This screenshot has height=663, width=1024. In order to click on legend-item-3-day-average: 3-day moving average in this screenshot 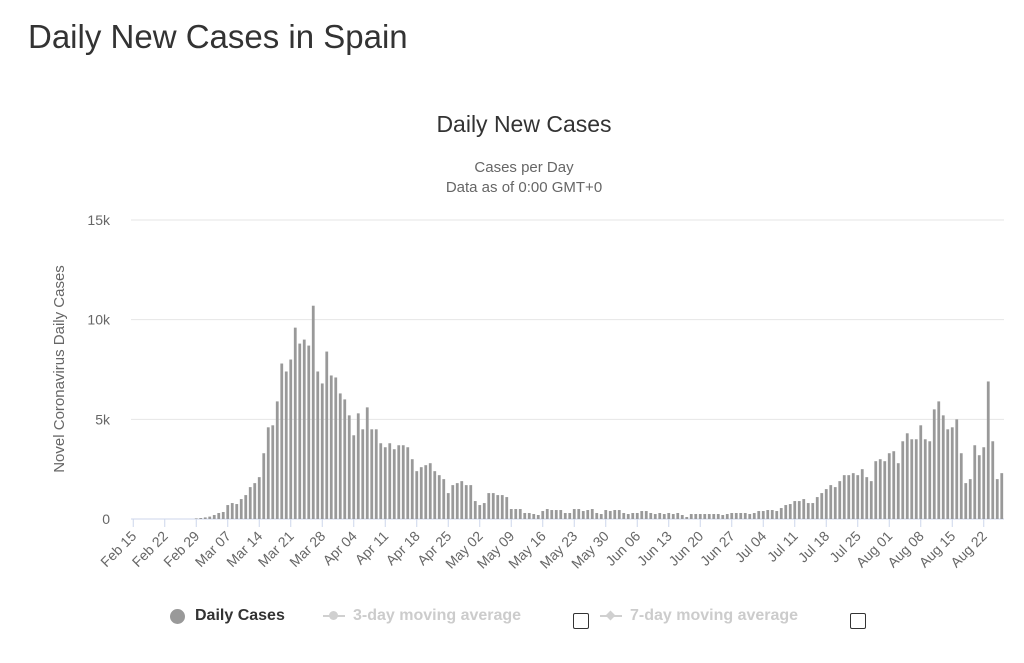, I will do `click(422, 616)`.